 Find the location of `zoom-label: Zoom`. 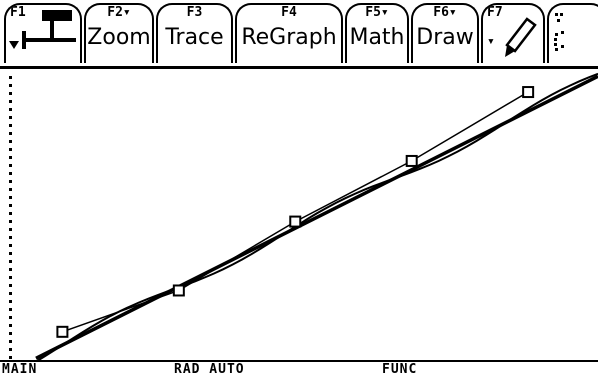

zoom-label: Zoom is located at coordinates (119, 37).